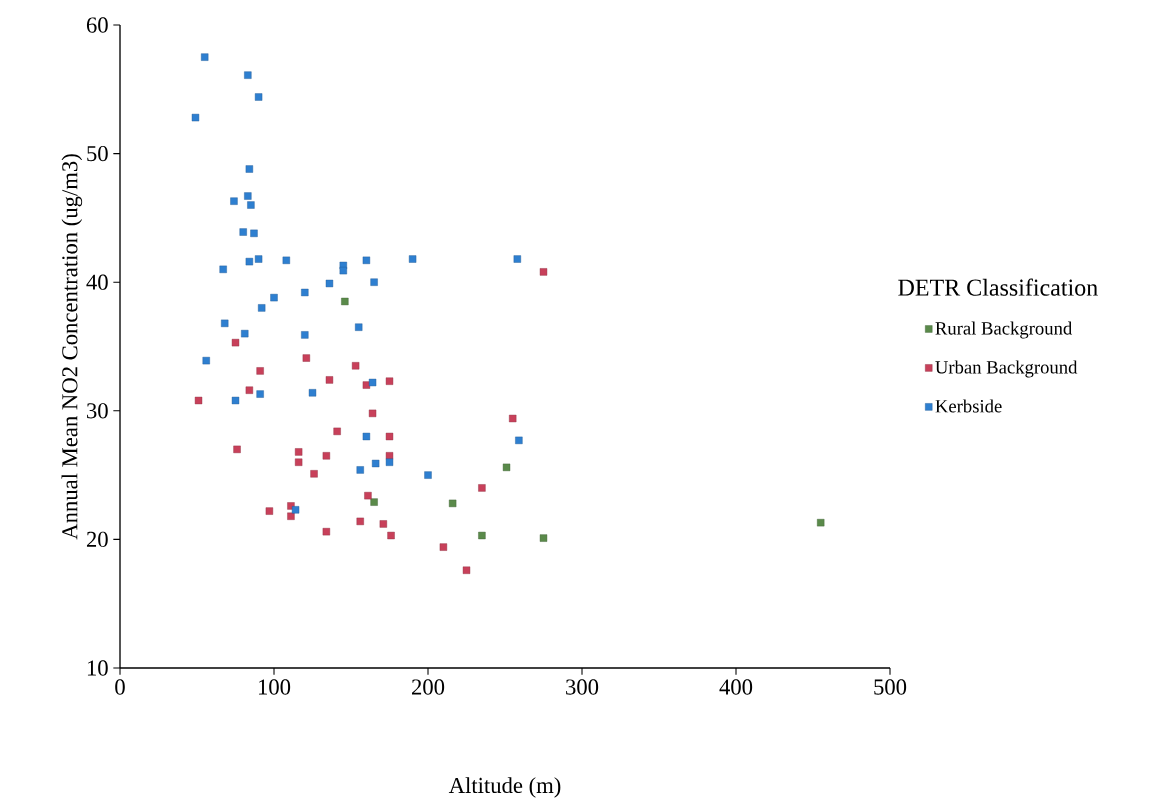 The height and width of the screenshot is (805, 1174). What do you see at coordinates (1004, 330) in the screenshot?
I see `legend-label: Rural Background` at bounding box center [1004, 330].